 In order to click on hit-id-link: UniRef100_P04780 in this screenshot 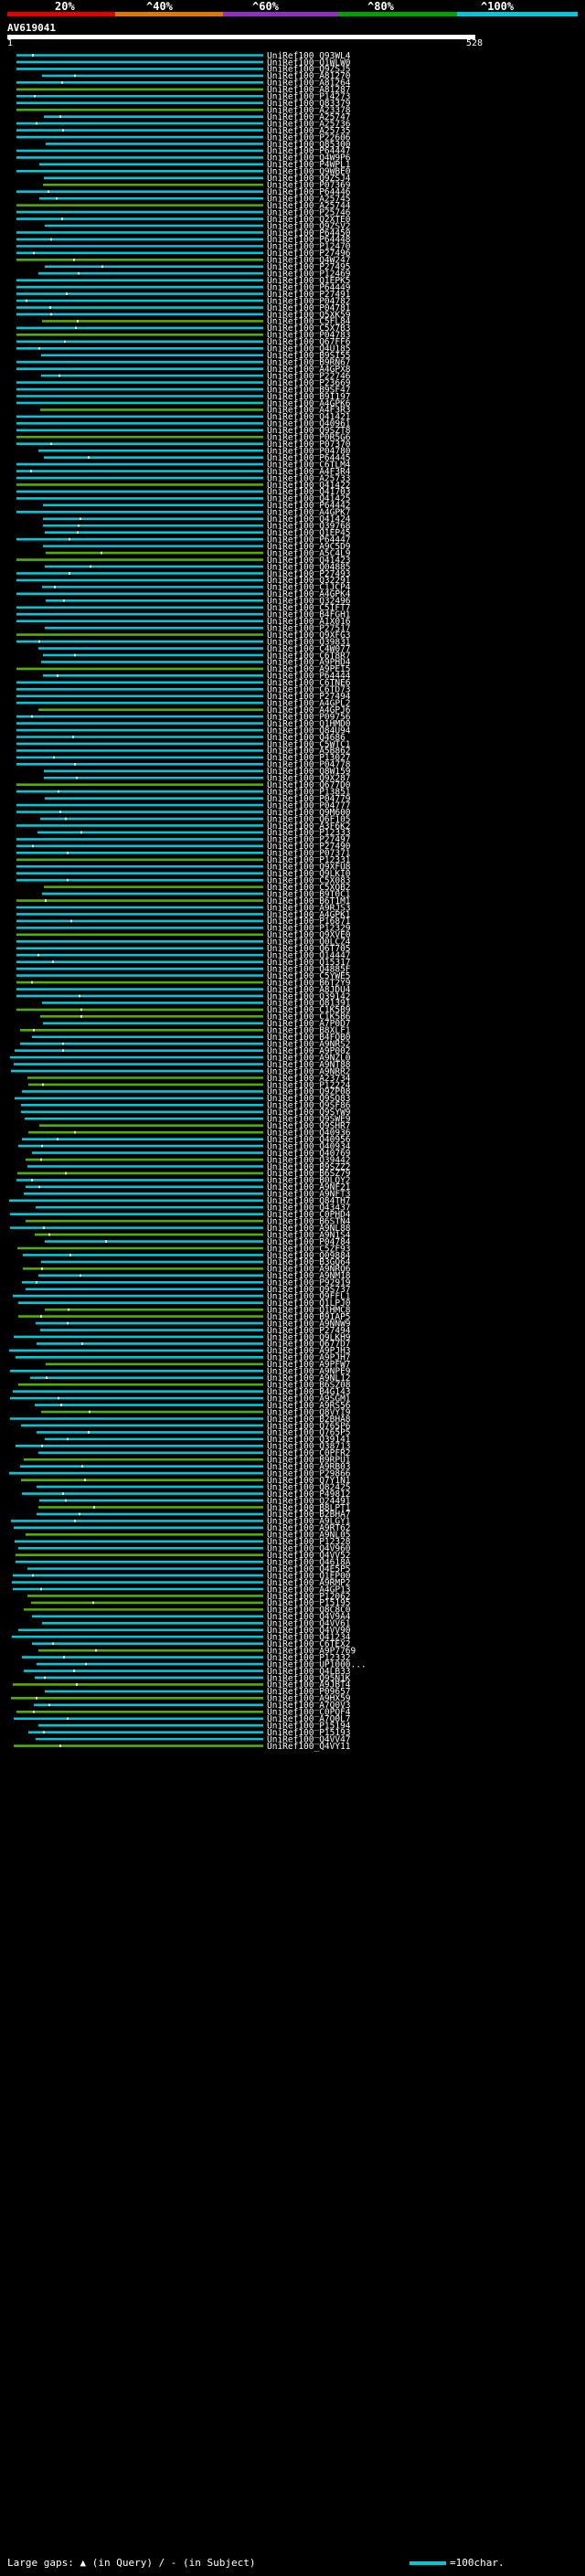, I will do `click(309, 451)`.